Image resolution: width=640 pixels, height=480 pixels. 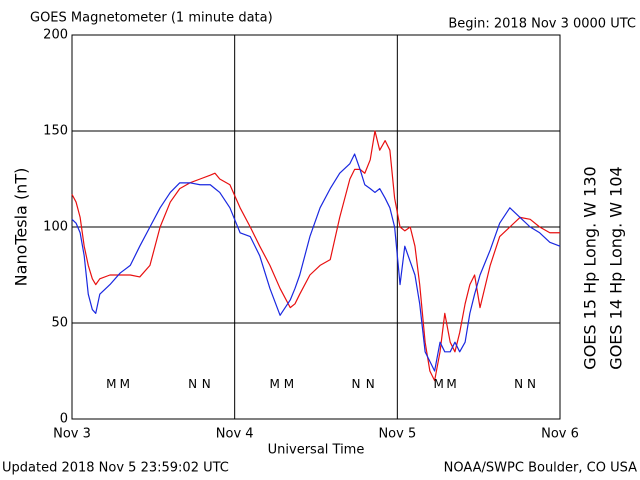 What do you see at coordinates (55, 35) in the screenshot?
I see `y-tick-label: 200` at bounding box center [55, 35].